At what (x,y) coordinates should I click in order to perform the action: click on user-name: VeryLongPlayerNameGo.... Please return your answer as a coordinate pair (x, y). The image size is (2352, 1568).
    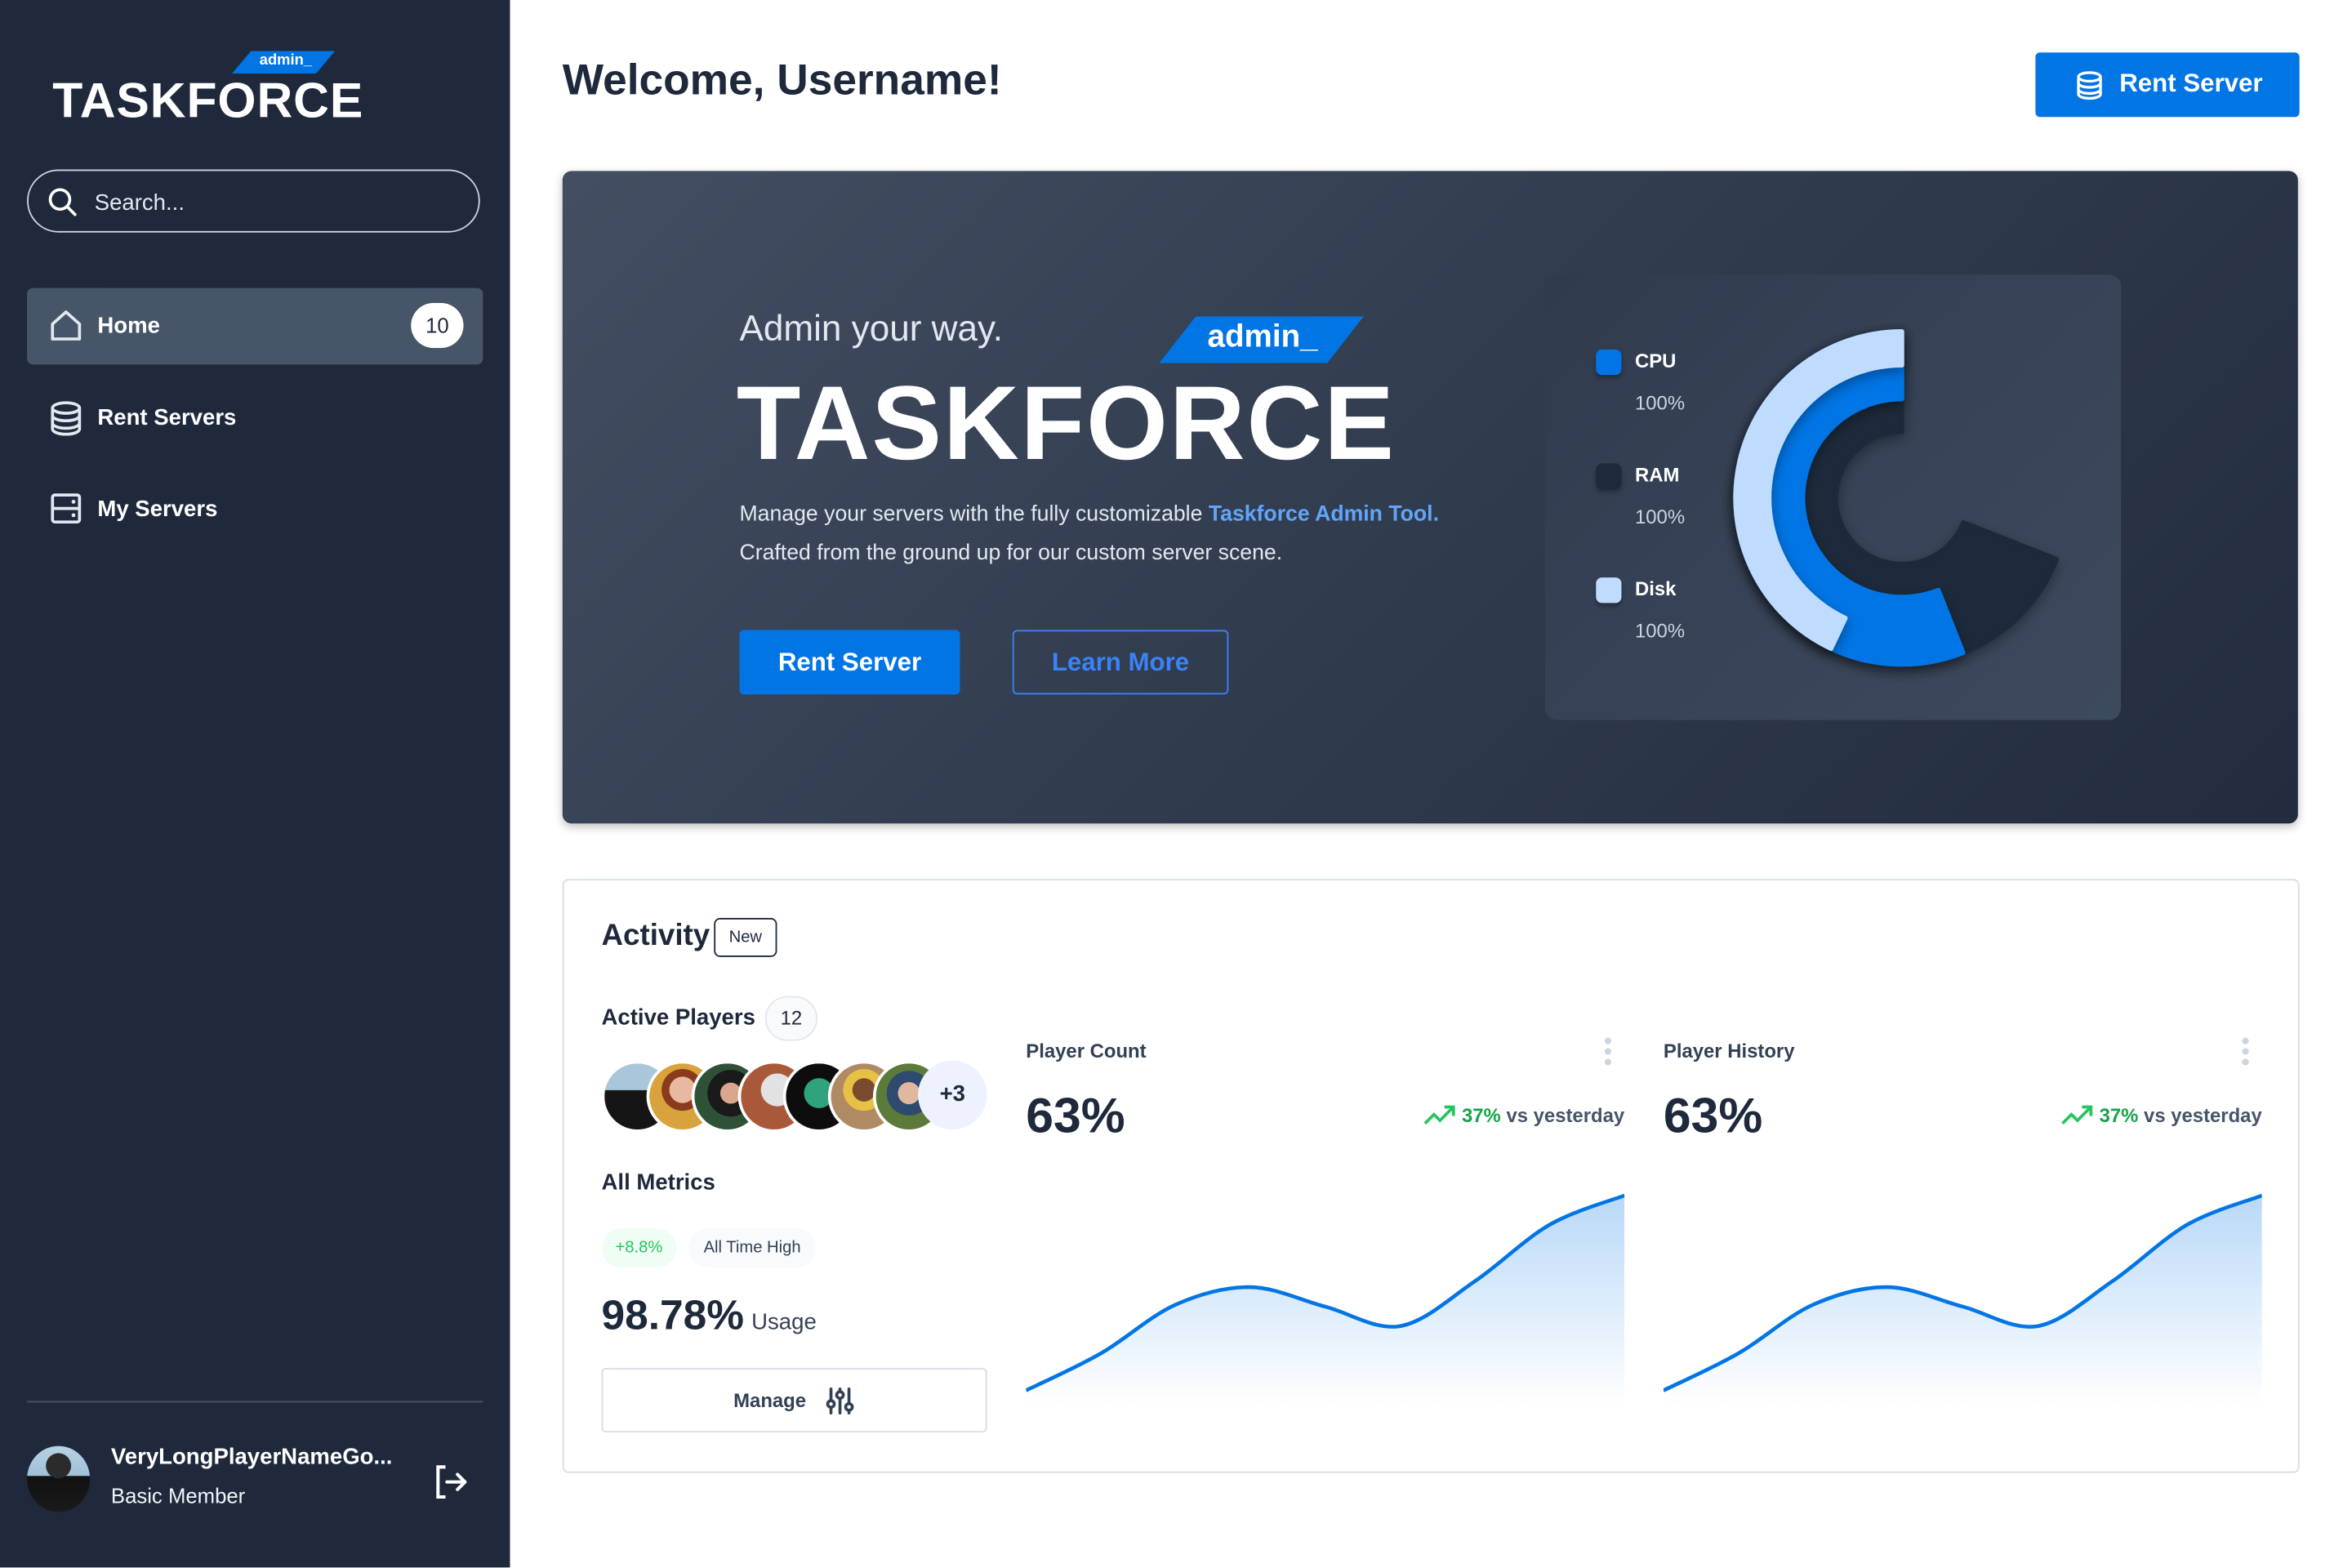
    Looking at the image, I should click on (251, 1457).